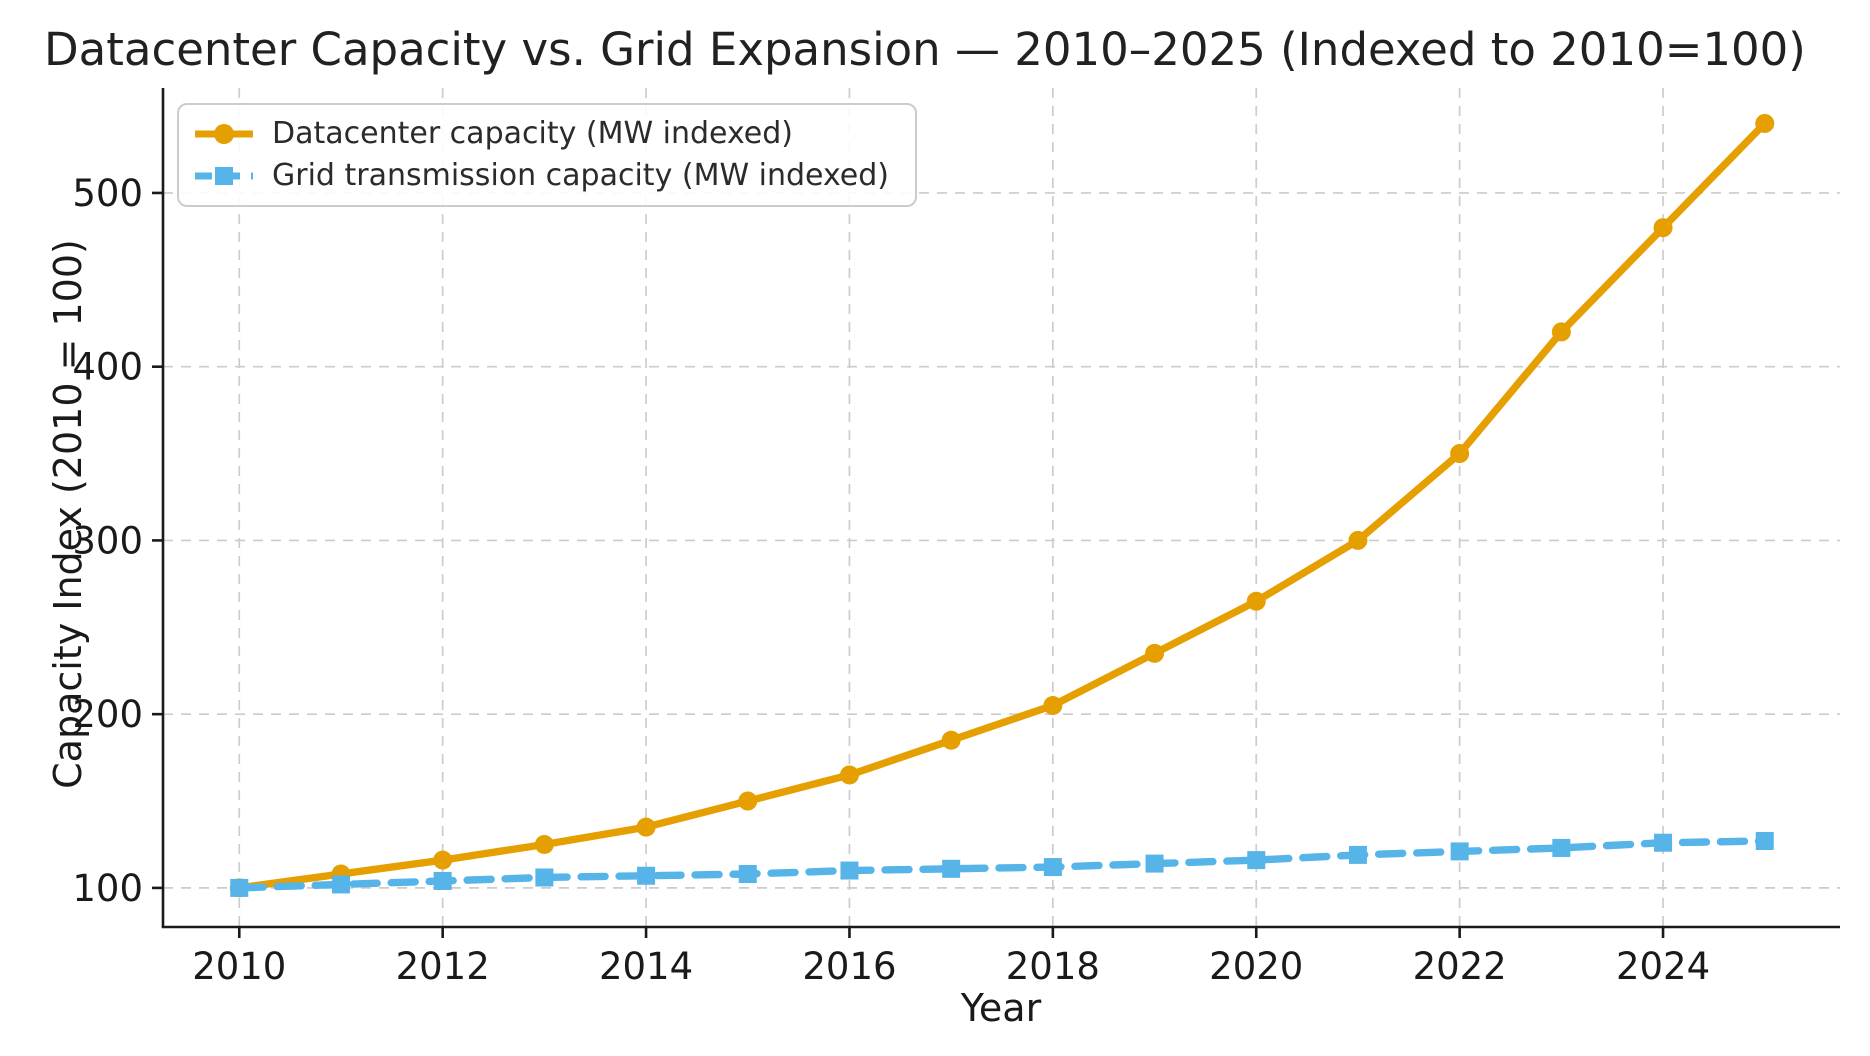 The height and width of the screenshot is (1056, 1870). What do you see at coordinates (107, 540) in the screenshot?
I see `y-tick-label: 300` at bounding box center [107, 540].